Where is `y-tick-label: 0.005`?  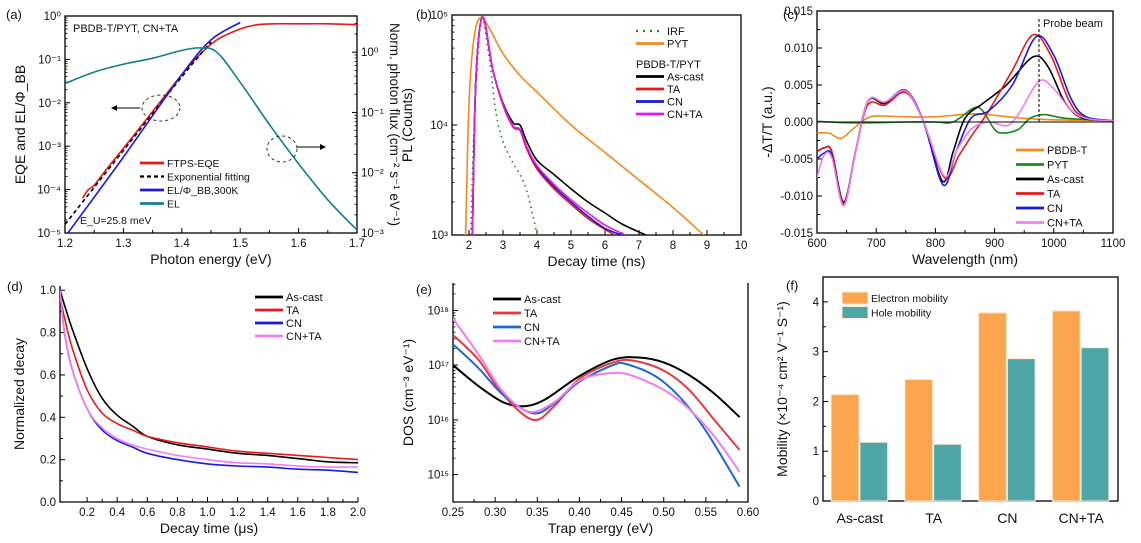 y-tick-label: 0.005 is located at coordinates (798, 86).